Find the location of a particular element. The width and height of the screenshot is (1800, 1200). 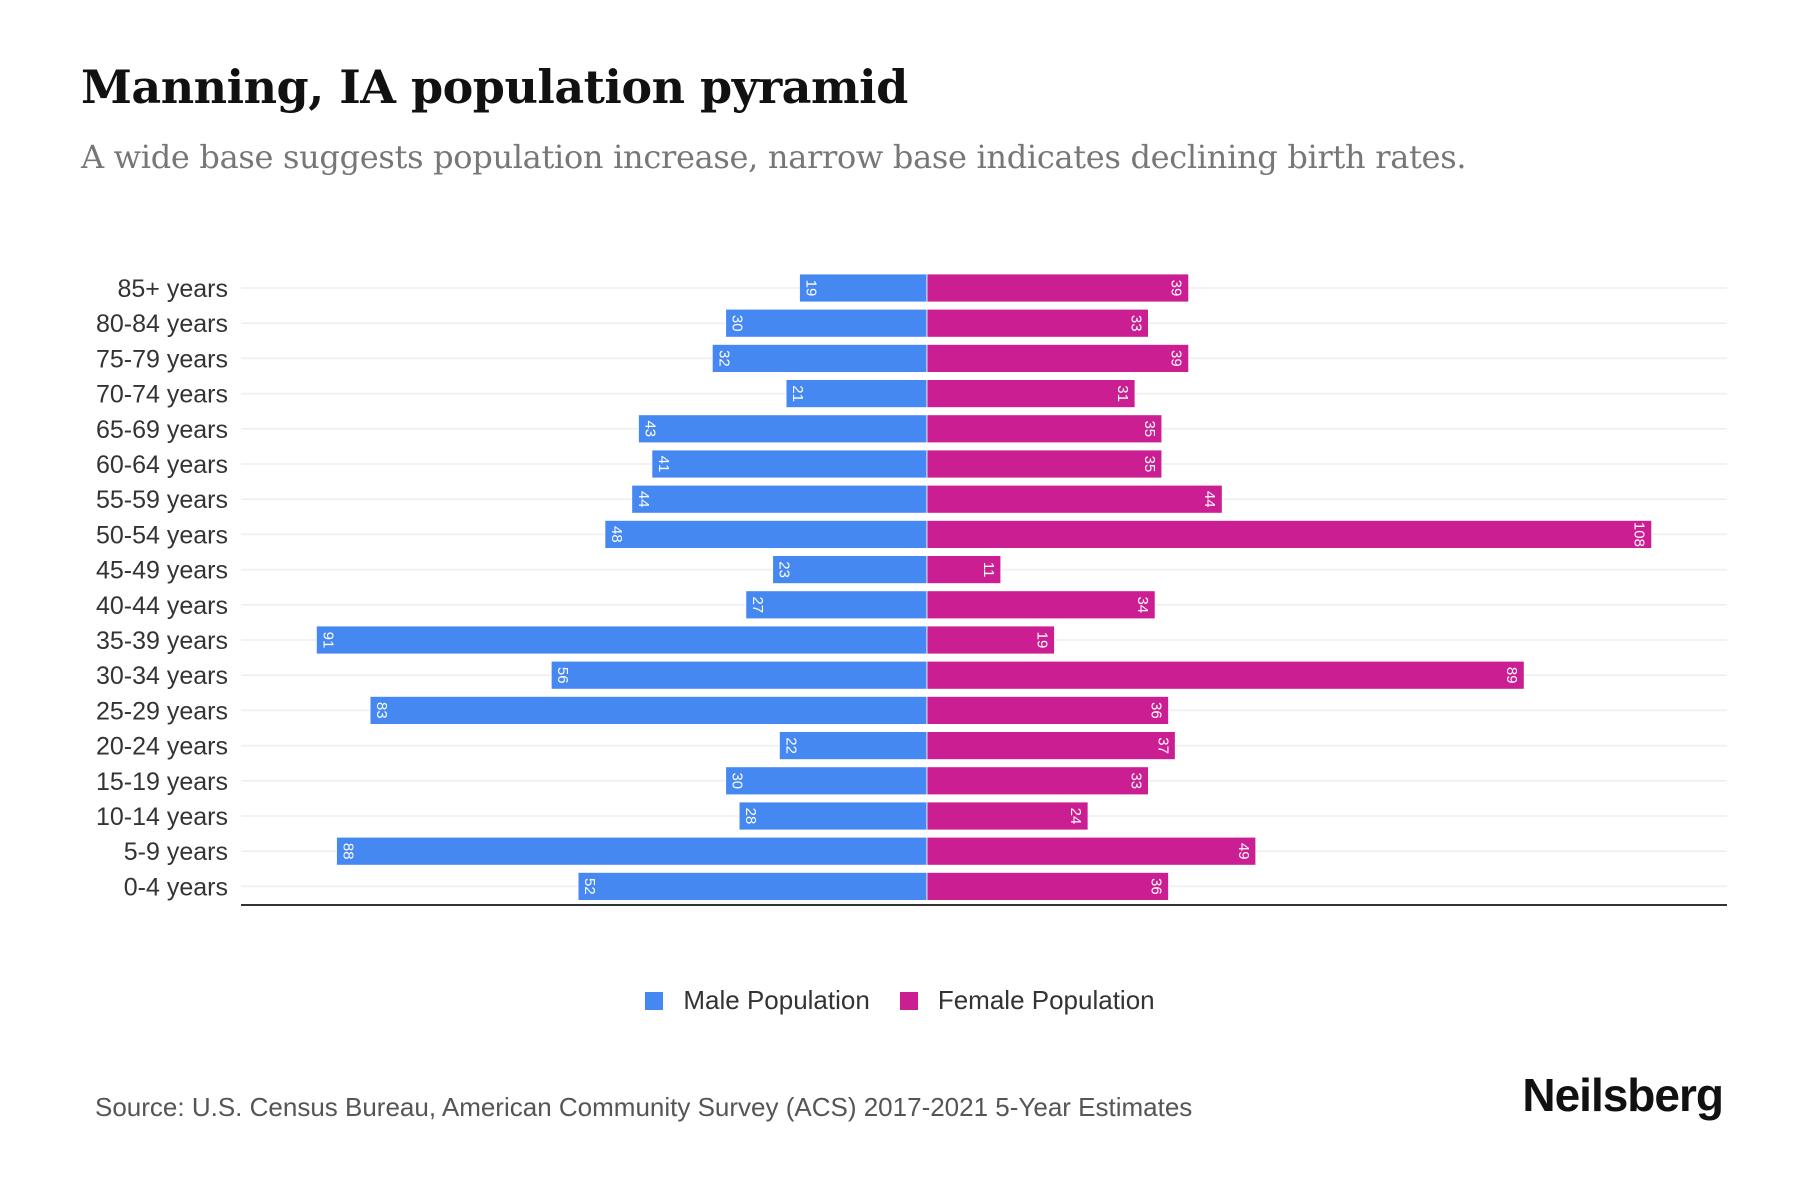

data-label-male: 44 is located at coordinates (643, 499).